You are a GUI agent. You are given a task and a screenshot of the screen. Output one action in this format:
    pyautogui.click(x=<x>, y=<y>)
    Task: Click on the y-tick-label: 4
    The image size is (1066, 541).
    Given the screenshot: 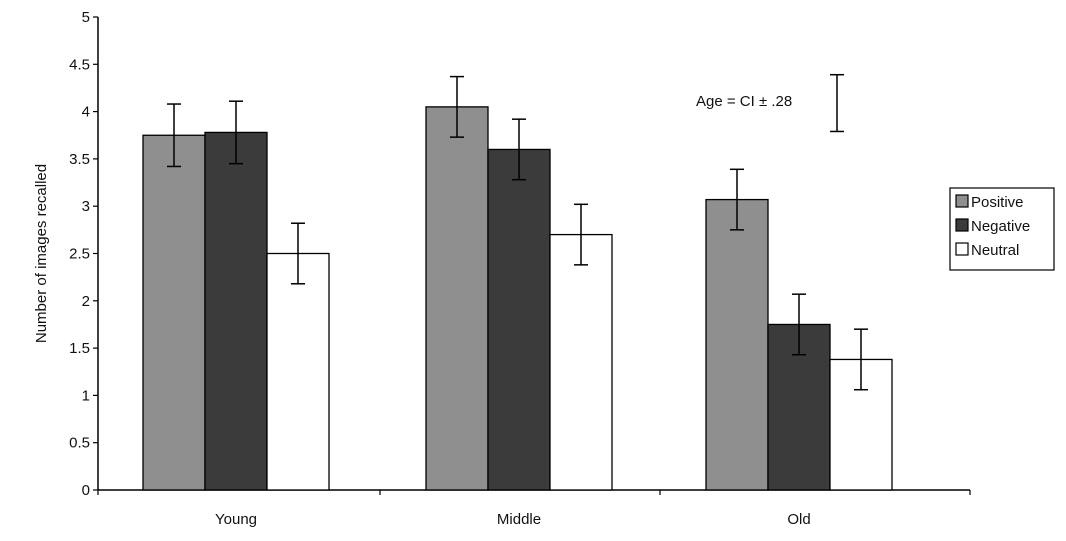 What is the action you would take?
    pyautogui.click(x=86, y=112)
    